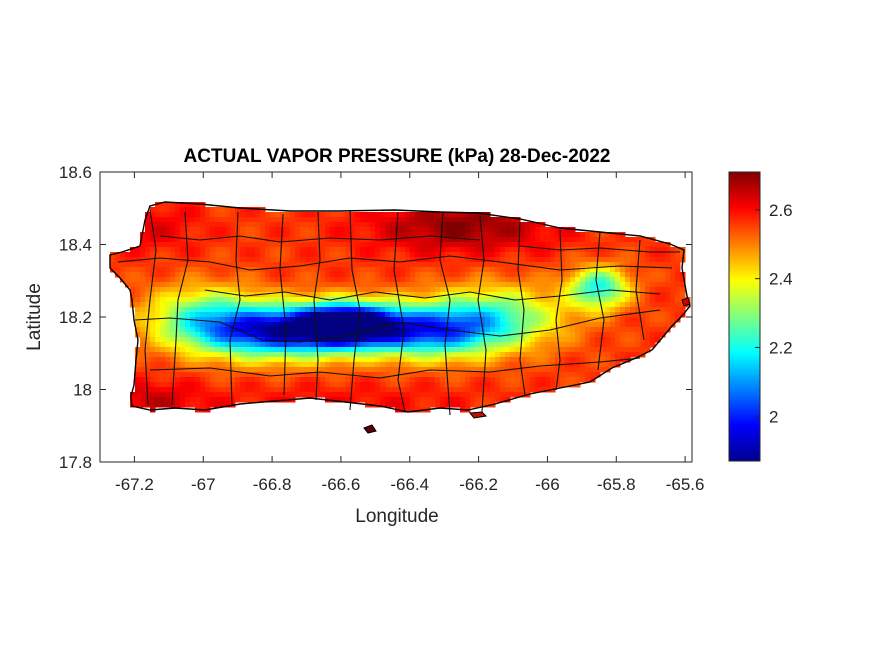 The height and width of the screenshot is (656, 875). I want to click on x-tick-label: -67, so click(203, 484).